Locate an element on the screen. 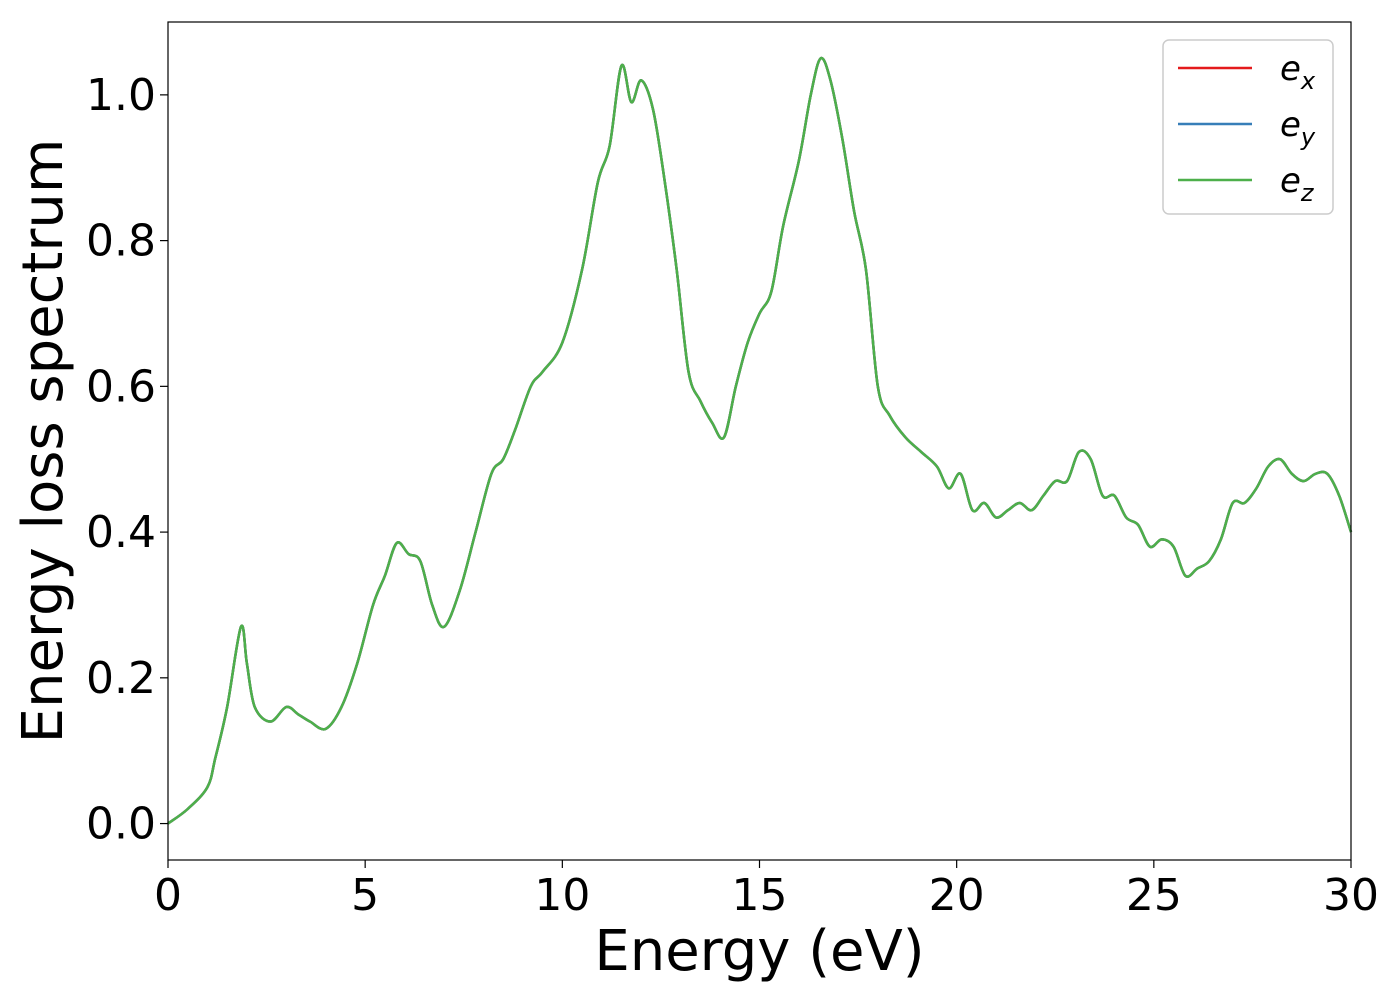 The width and height of the screenshot is (1400, 1000). y-tick-label: 0.8 is located at coordinates (121, 241).